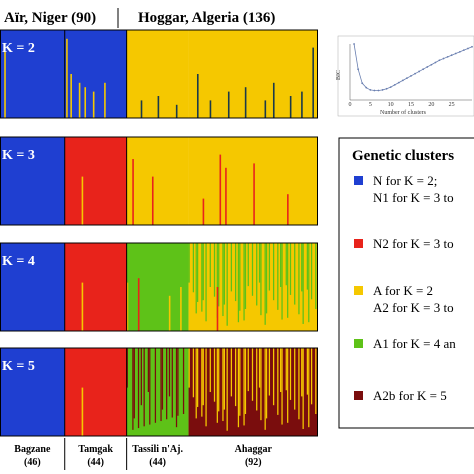  What do you see at coordinates (410, 395) in the screenshot?
I see `legend-text-4-0: A2b for K = 5` at bounding box center [410, 395].